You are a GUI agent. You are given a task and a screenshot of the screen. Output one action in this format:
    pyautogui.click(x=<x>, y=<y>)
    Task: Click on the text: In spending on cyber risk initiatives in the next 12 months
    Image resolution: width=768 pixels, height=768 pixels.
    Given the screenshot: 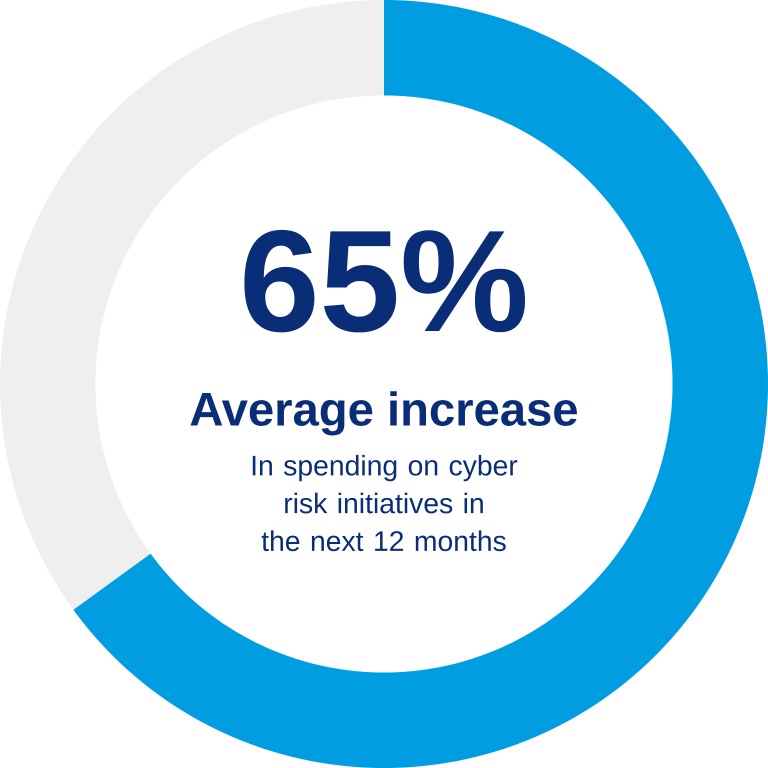 What is the action you would take?
    pyautogui.click(x=385, y=503)
    